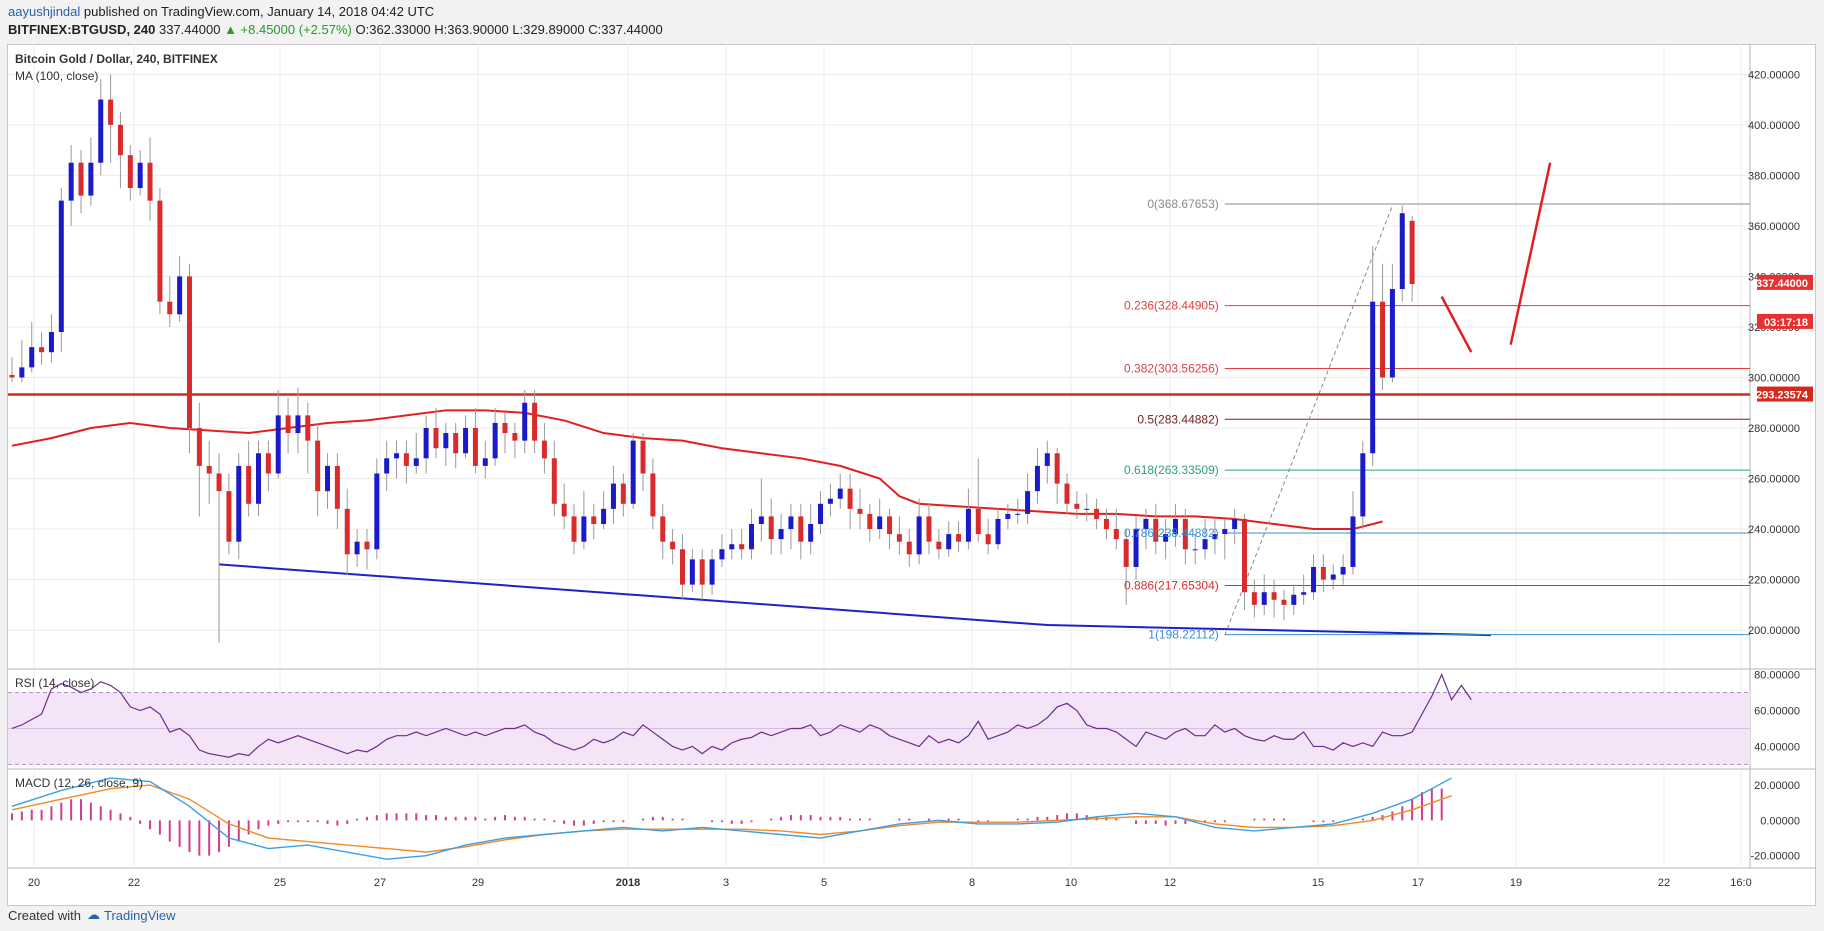 The image size is (1824, 931). Describe the element at coordinates (1530, 253) in the screenshot. I see `projection-up-stroke` at that location.